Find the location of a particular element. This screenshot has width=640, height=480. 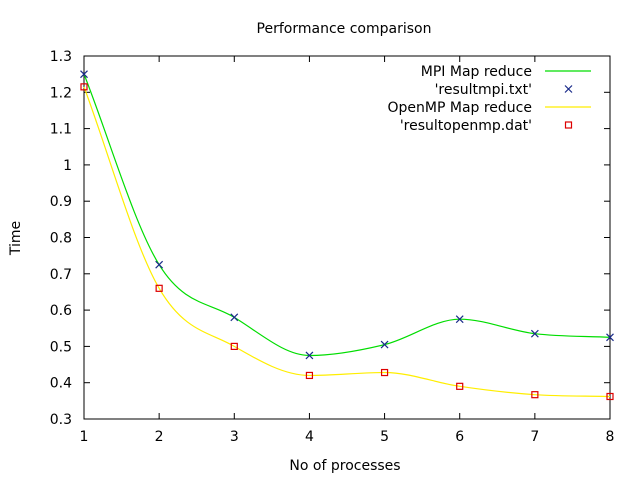

x-tick-label: 5 is located at coordinates (384, 437).